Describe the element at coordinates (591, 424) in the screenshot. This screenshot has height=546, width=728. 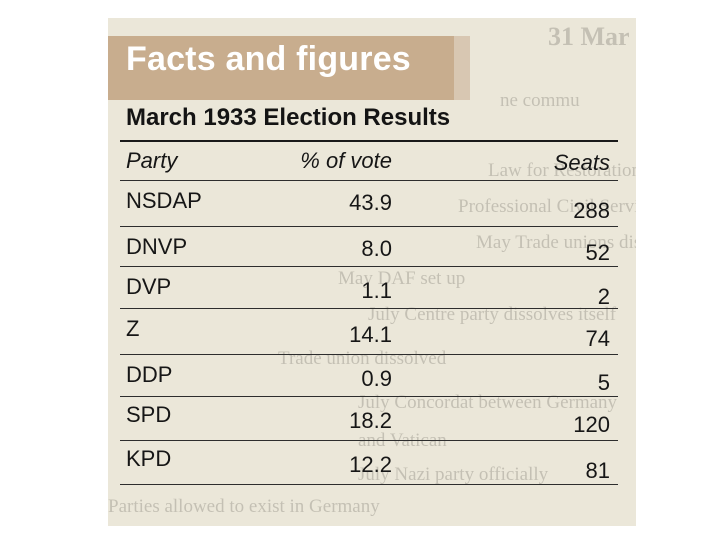
I see `table-row-seats: 120` at that location.